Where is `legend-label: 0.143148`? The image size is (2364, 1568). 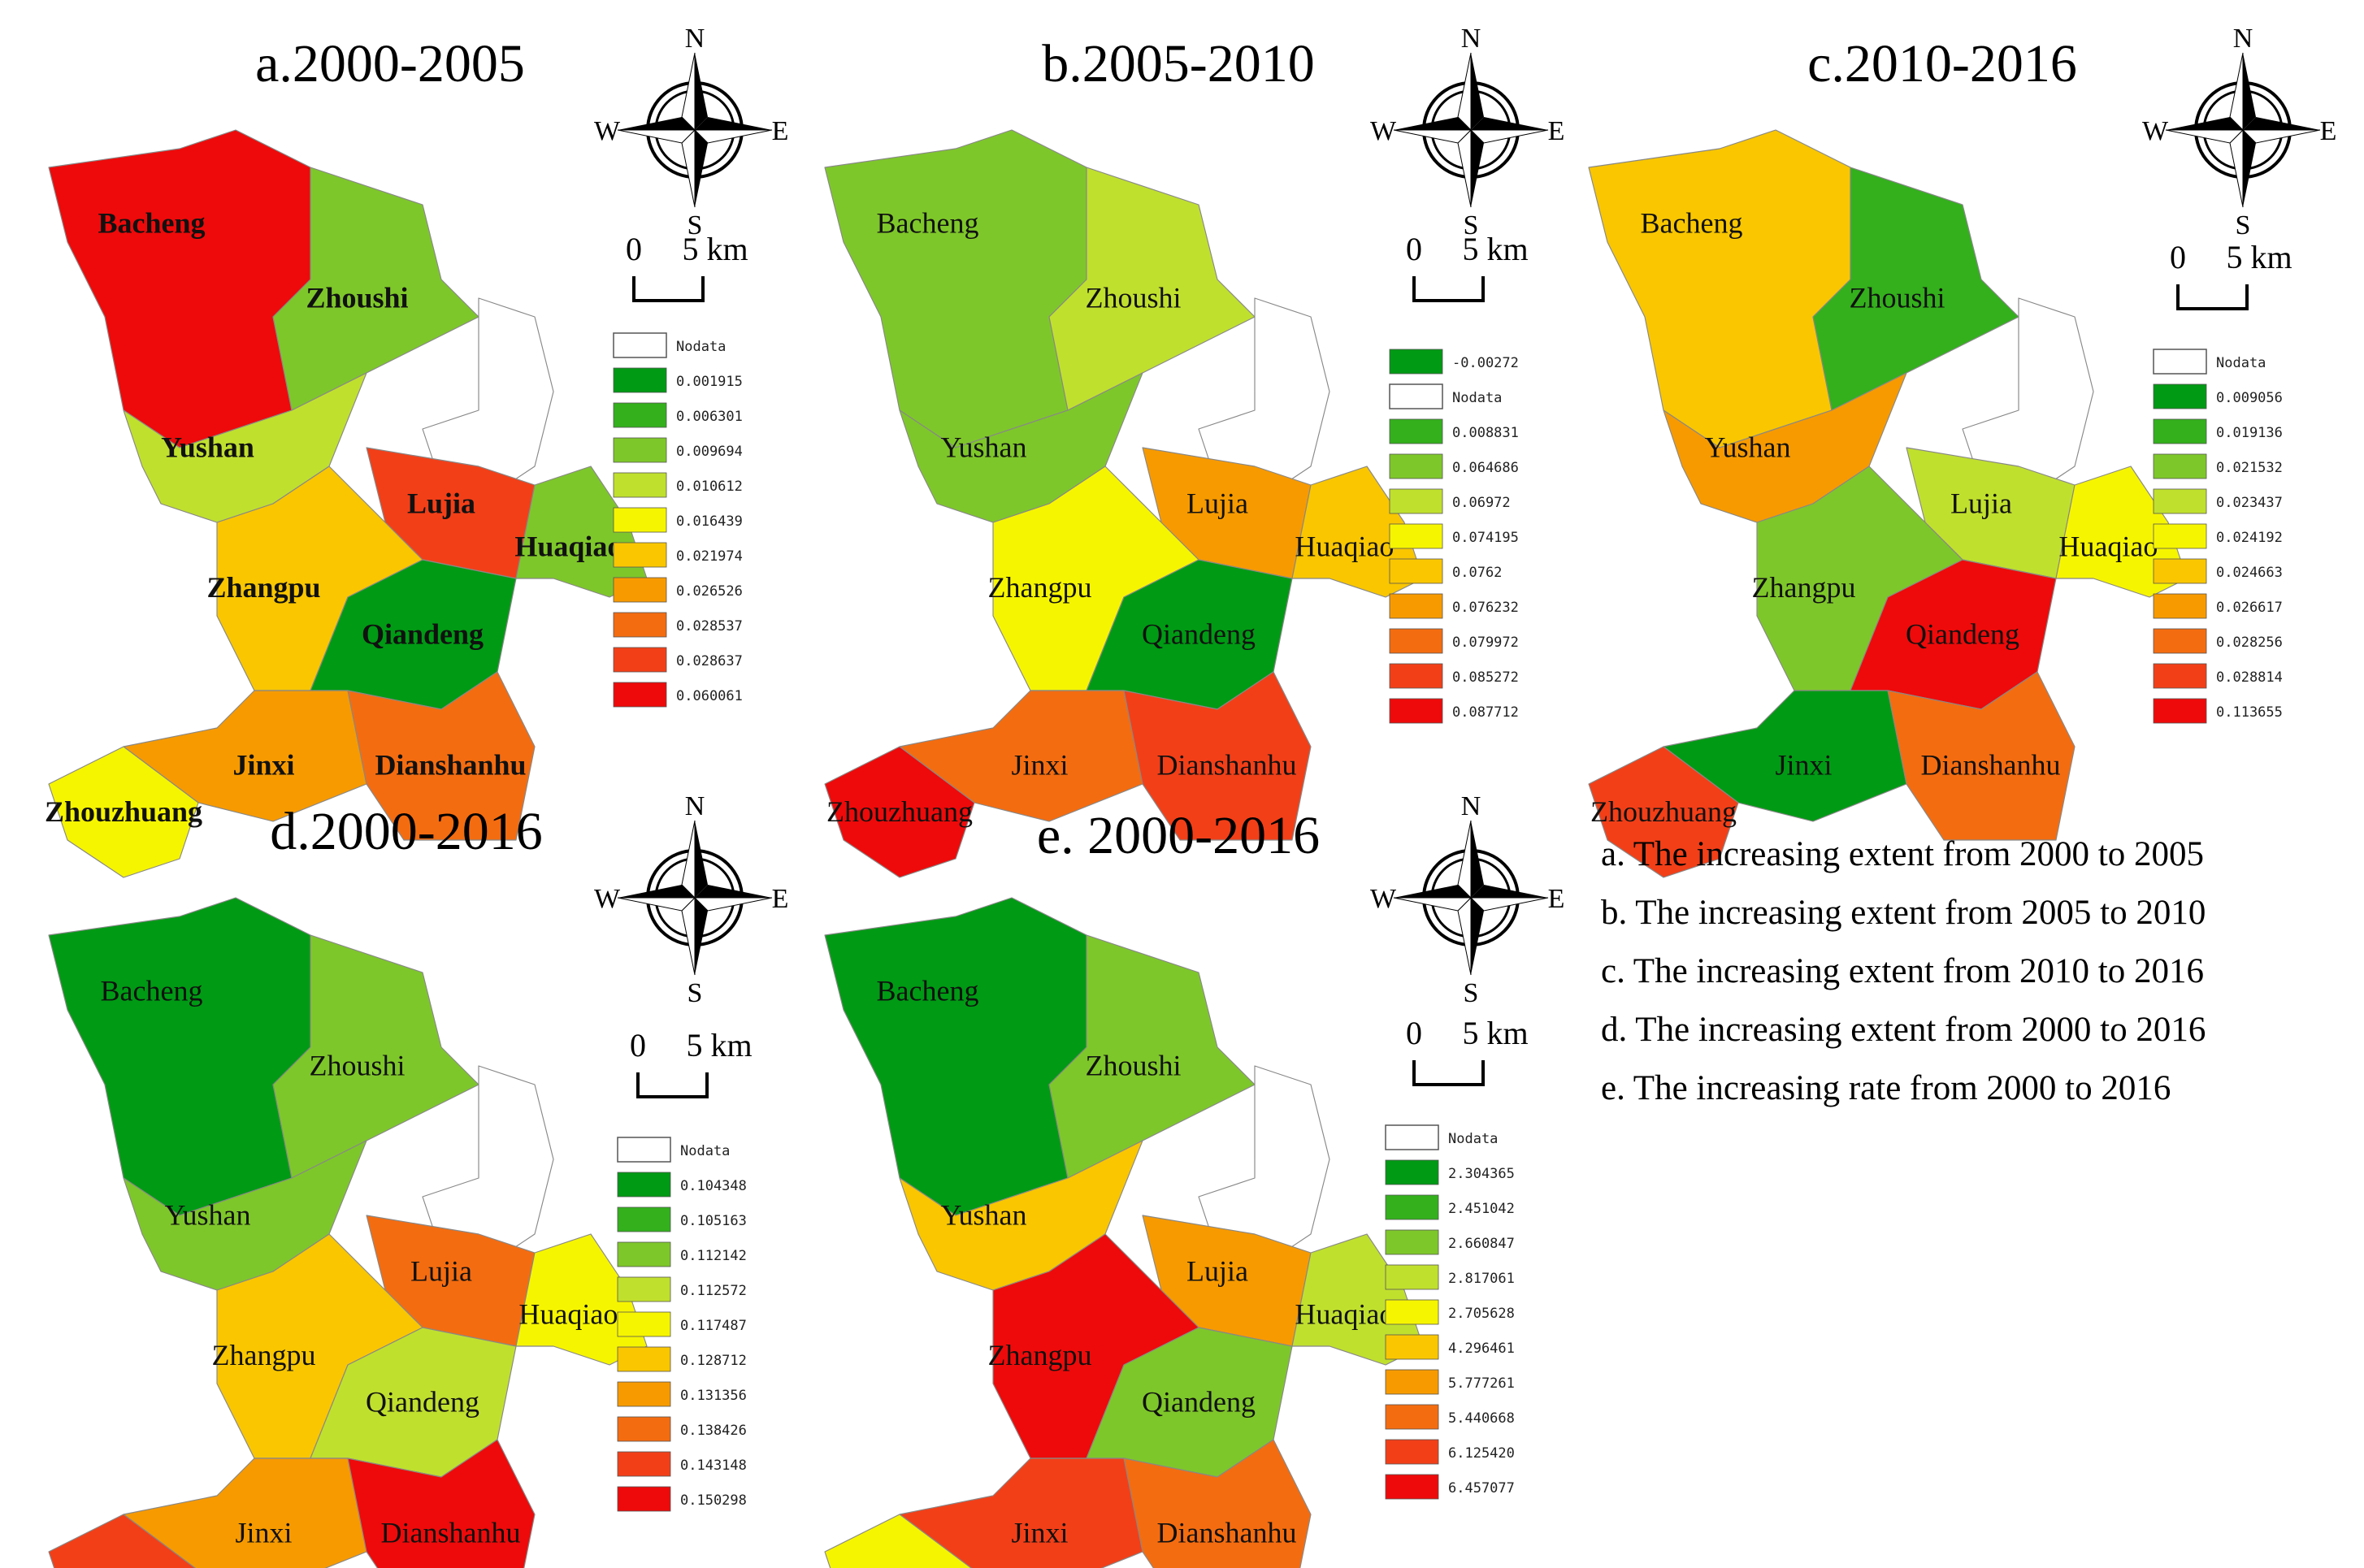
legend-label: 0.143148 is located at coordinates (713, 1466).